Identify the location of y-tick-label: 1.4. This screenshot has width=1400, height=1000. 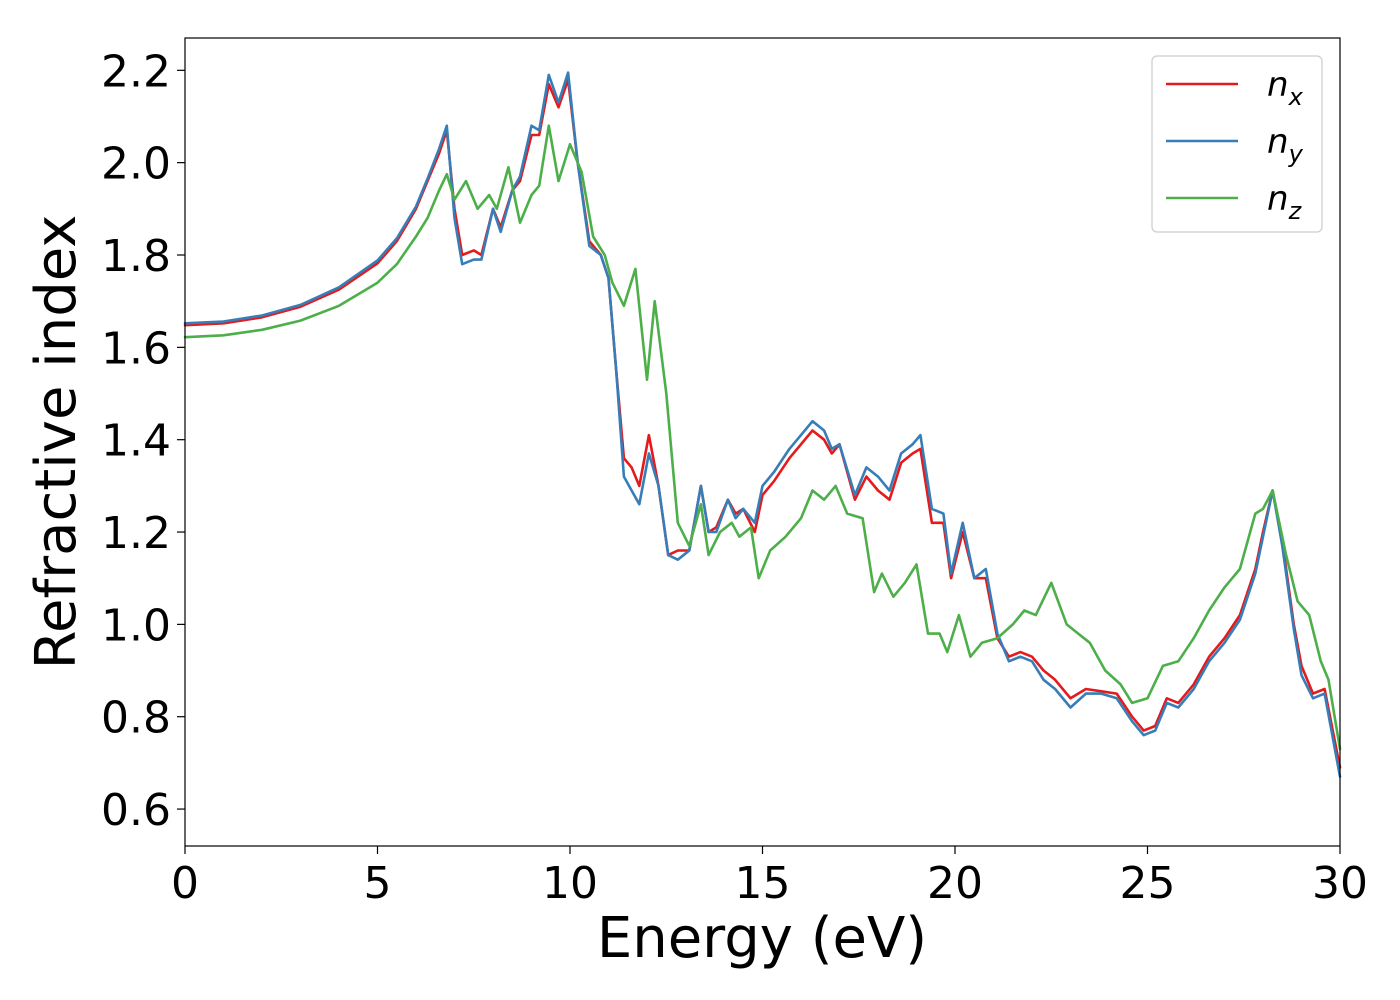
(136, 441).